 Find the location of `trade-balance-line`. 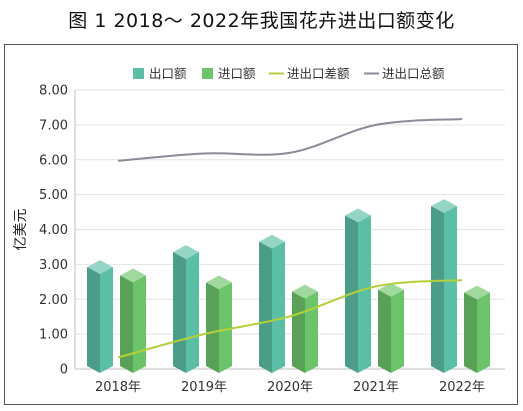

trade-balance-line is located at coordinates (290, 319).